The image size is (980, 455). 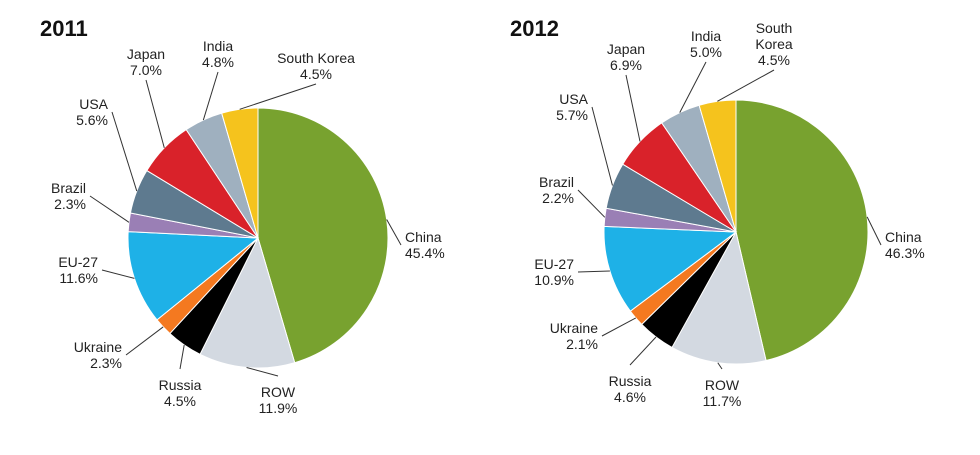 I want to click on leader-line-russia-2012, so click(x=643, y=351).